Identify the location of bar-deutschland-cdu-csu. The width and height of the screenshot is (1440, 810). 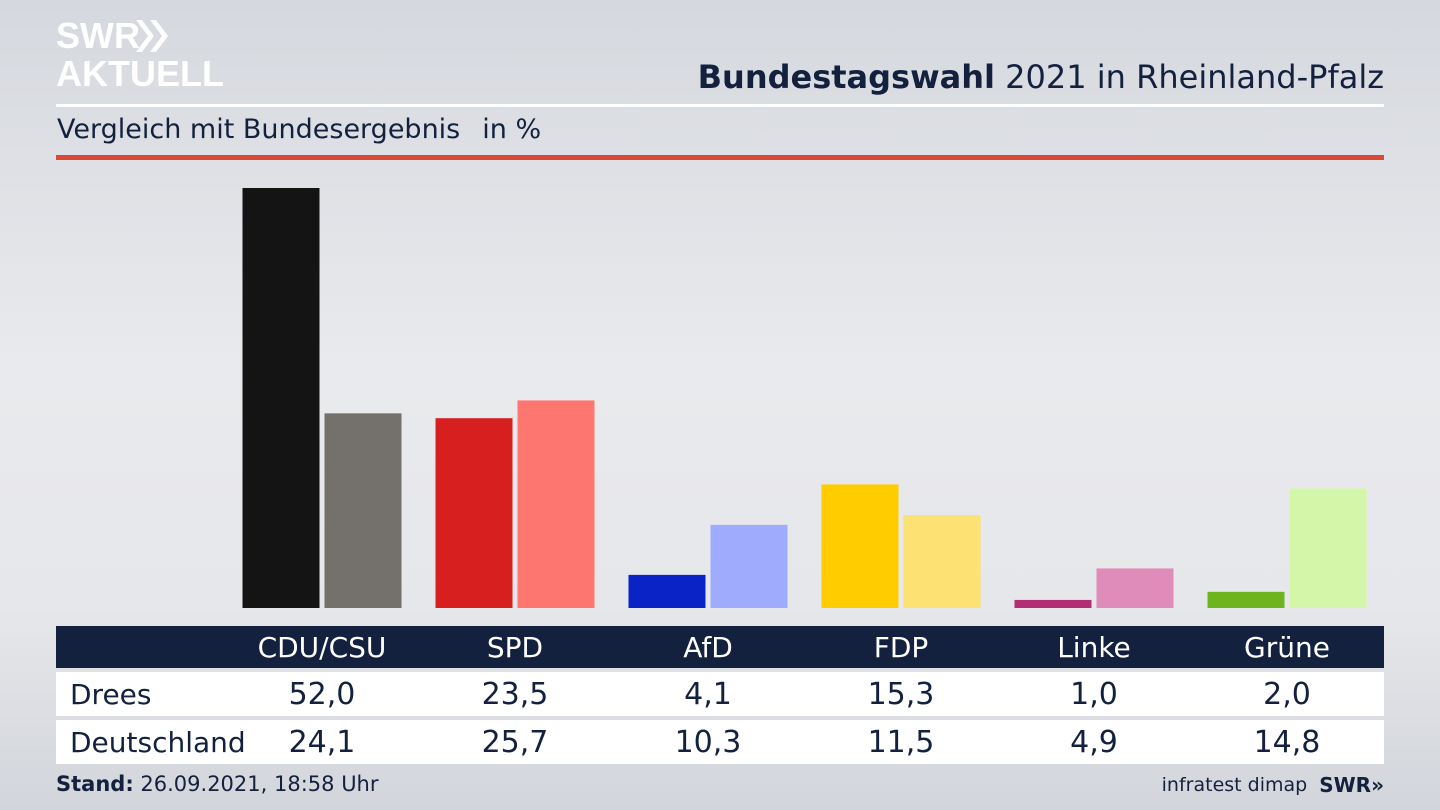
(363, 510).